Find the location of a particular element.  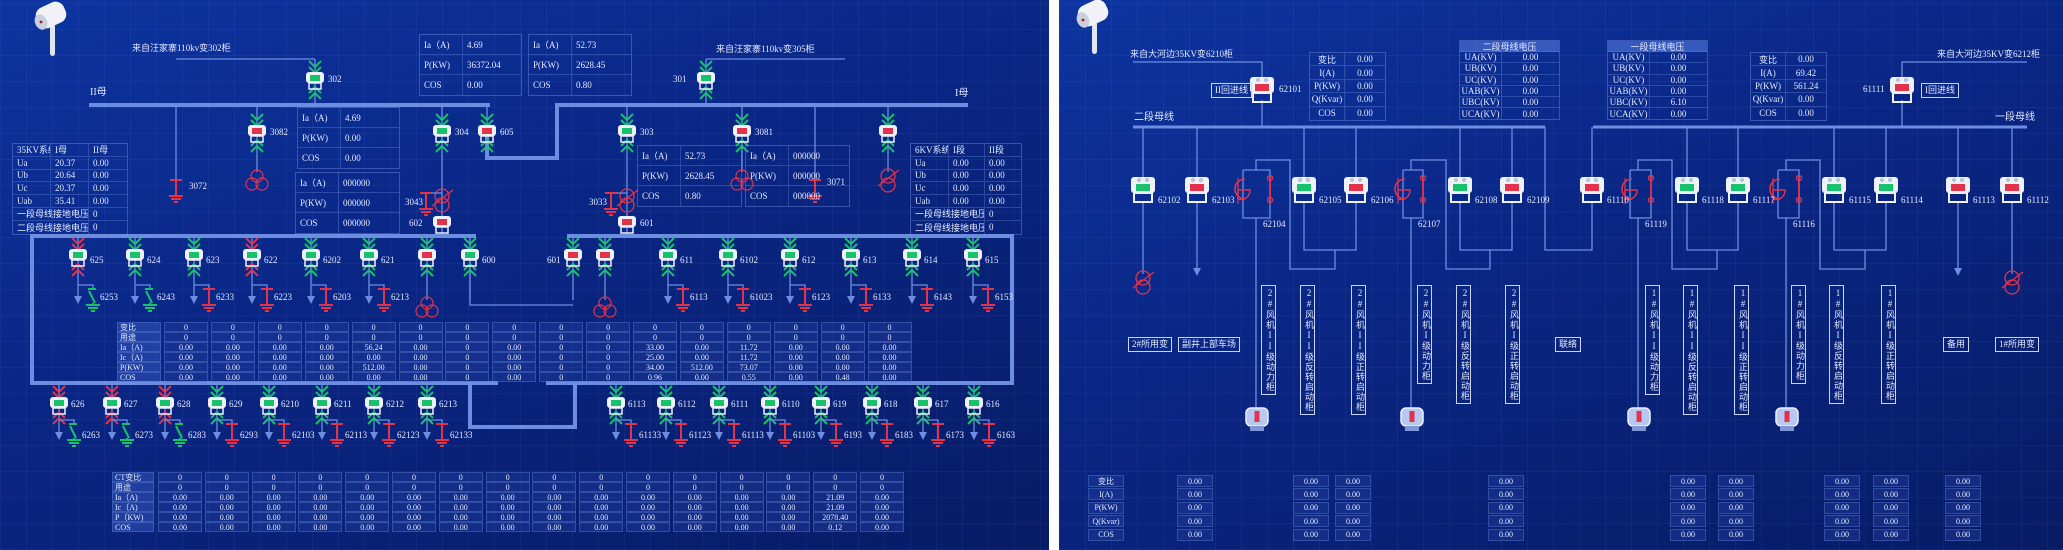

table-row: P(KW) 36372.04 is located at coordinates (470, 65).